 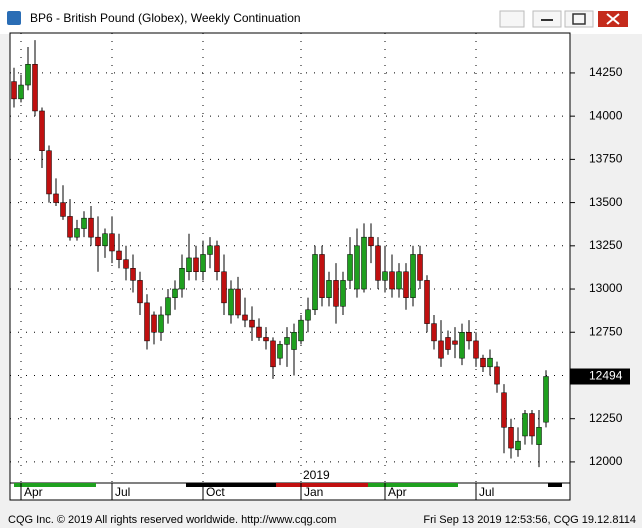 I want to click on y-tick-label: 12750, so click(x=606, y=331).